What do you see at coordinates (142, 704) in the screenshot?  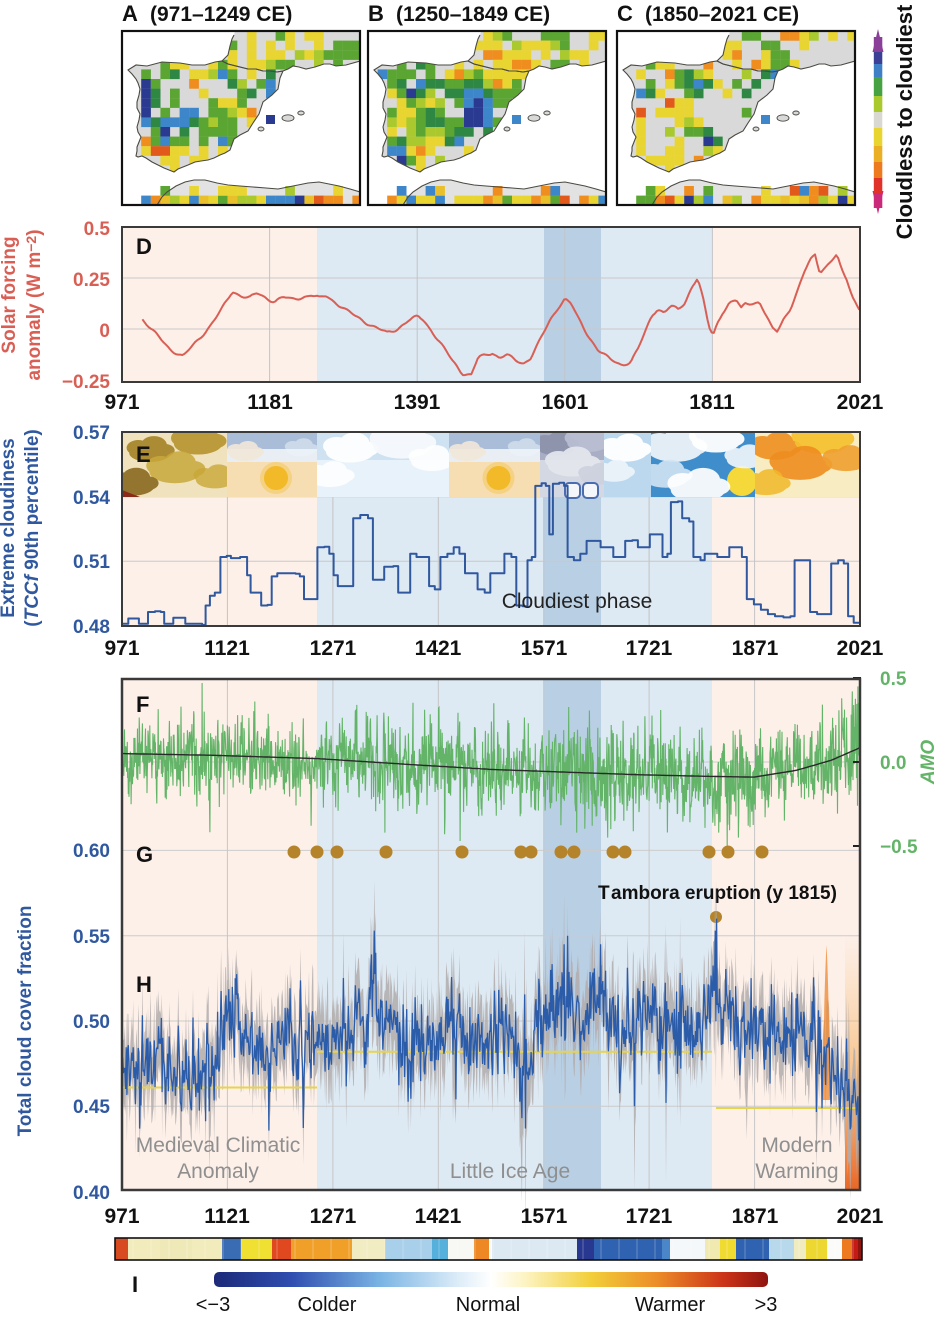 I see `svg-text: F` at bounding box center [142, 704].